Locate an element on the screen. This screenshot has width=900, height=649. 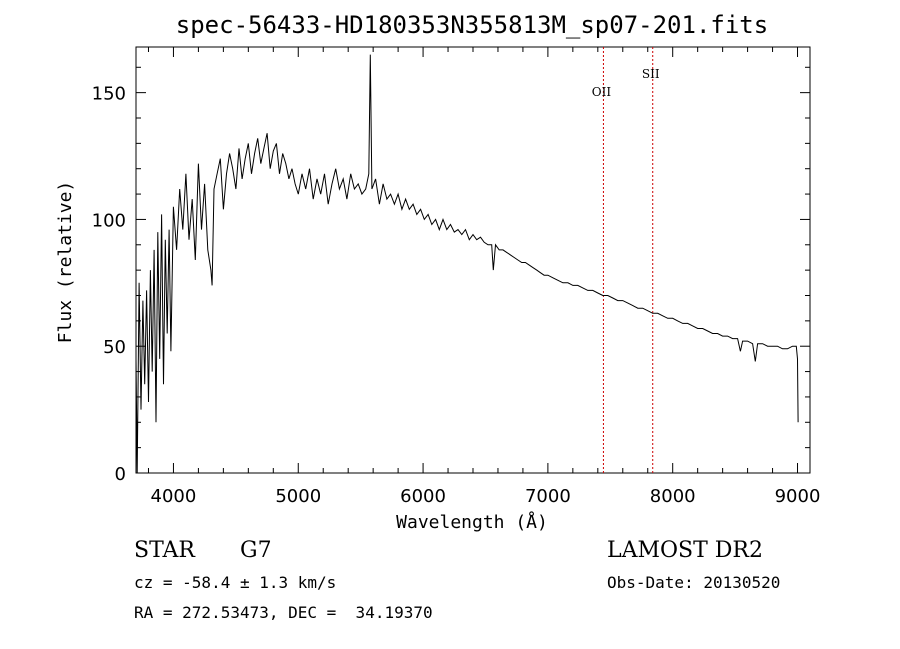
x-axis-label: Wavelength (Å) is located at coordinates (472, 522).